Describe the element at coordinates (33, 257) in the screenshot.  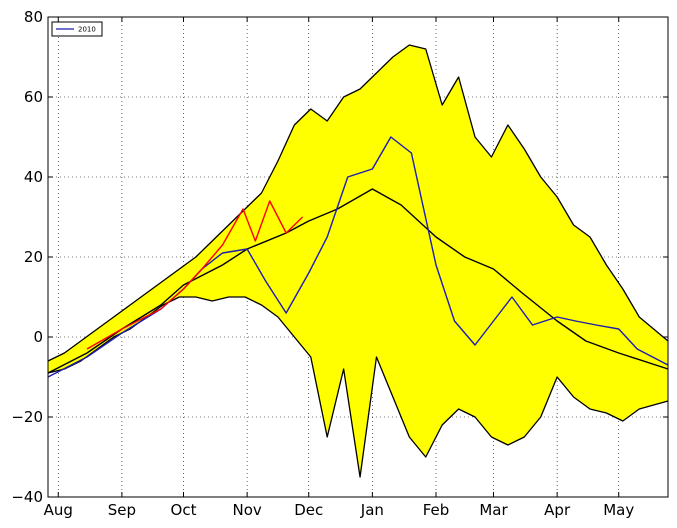
I see `y-tick-label: 20` at that location.